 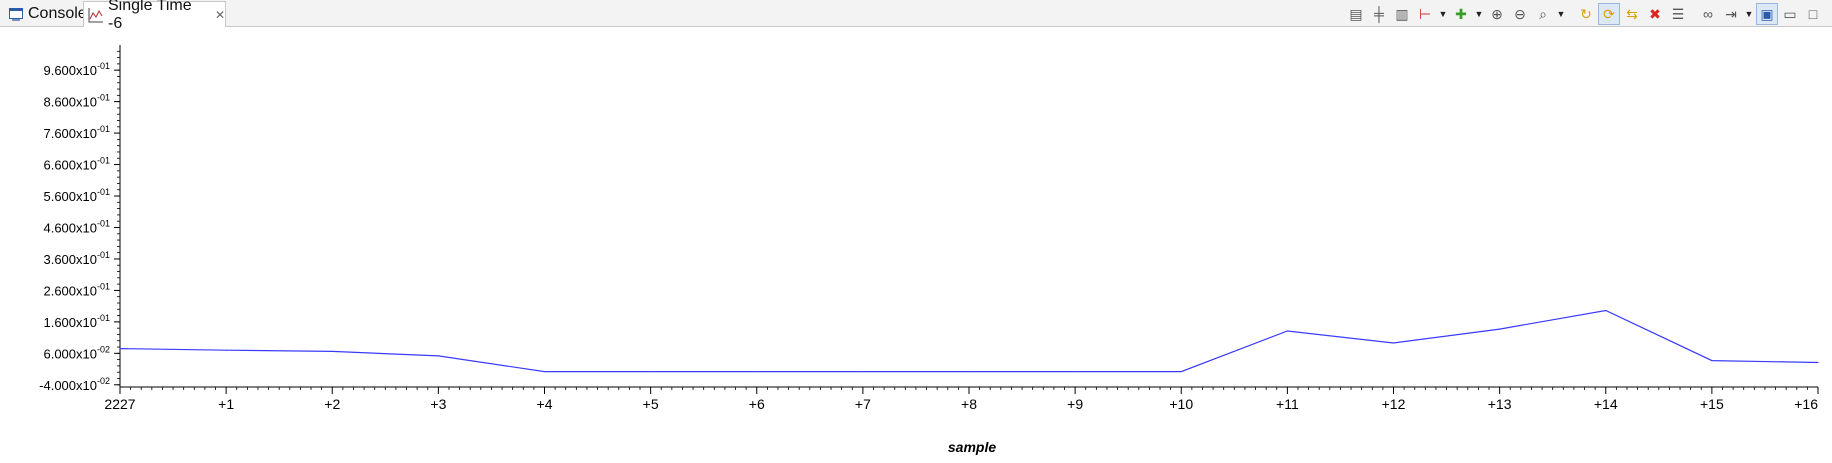 I want to click on tab-console: Console, so click(x=45, y=13).